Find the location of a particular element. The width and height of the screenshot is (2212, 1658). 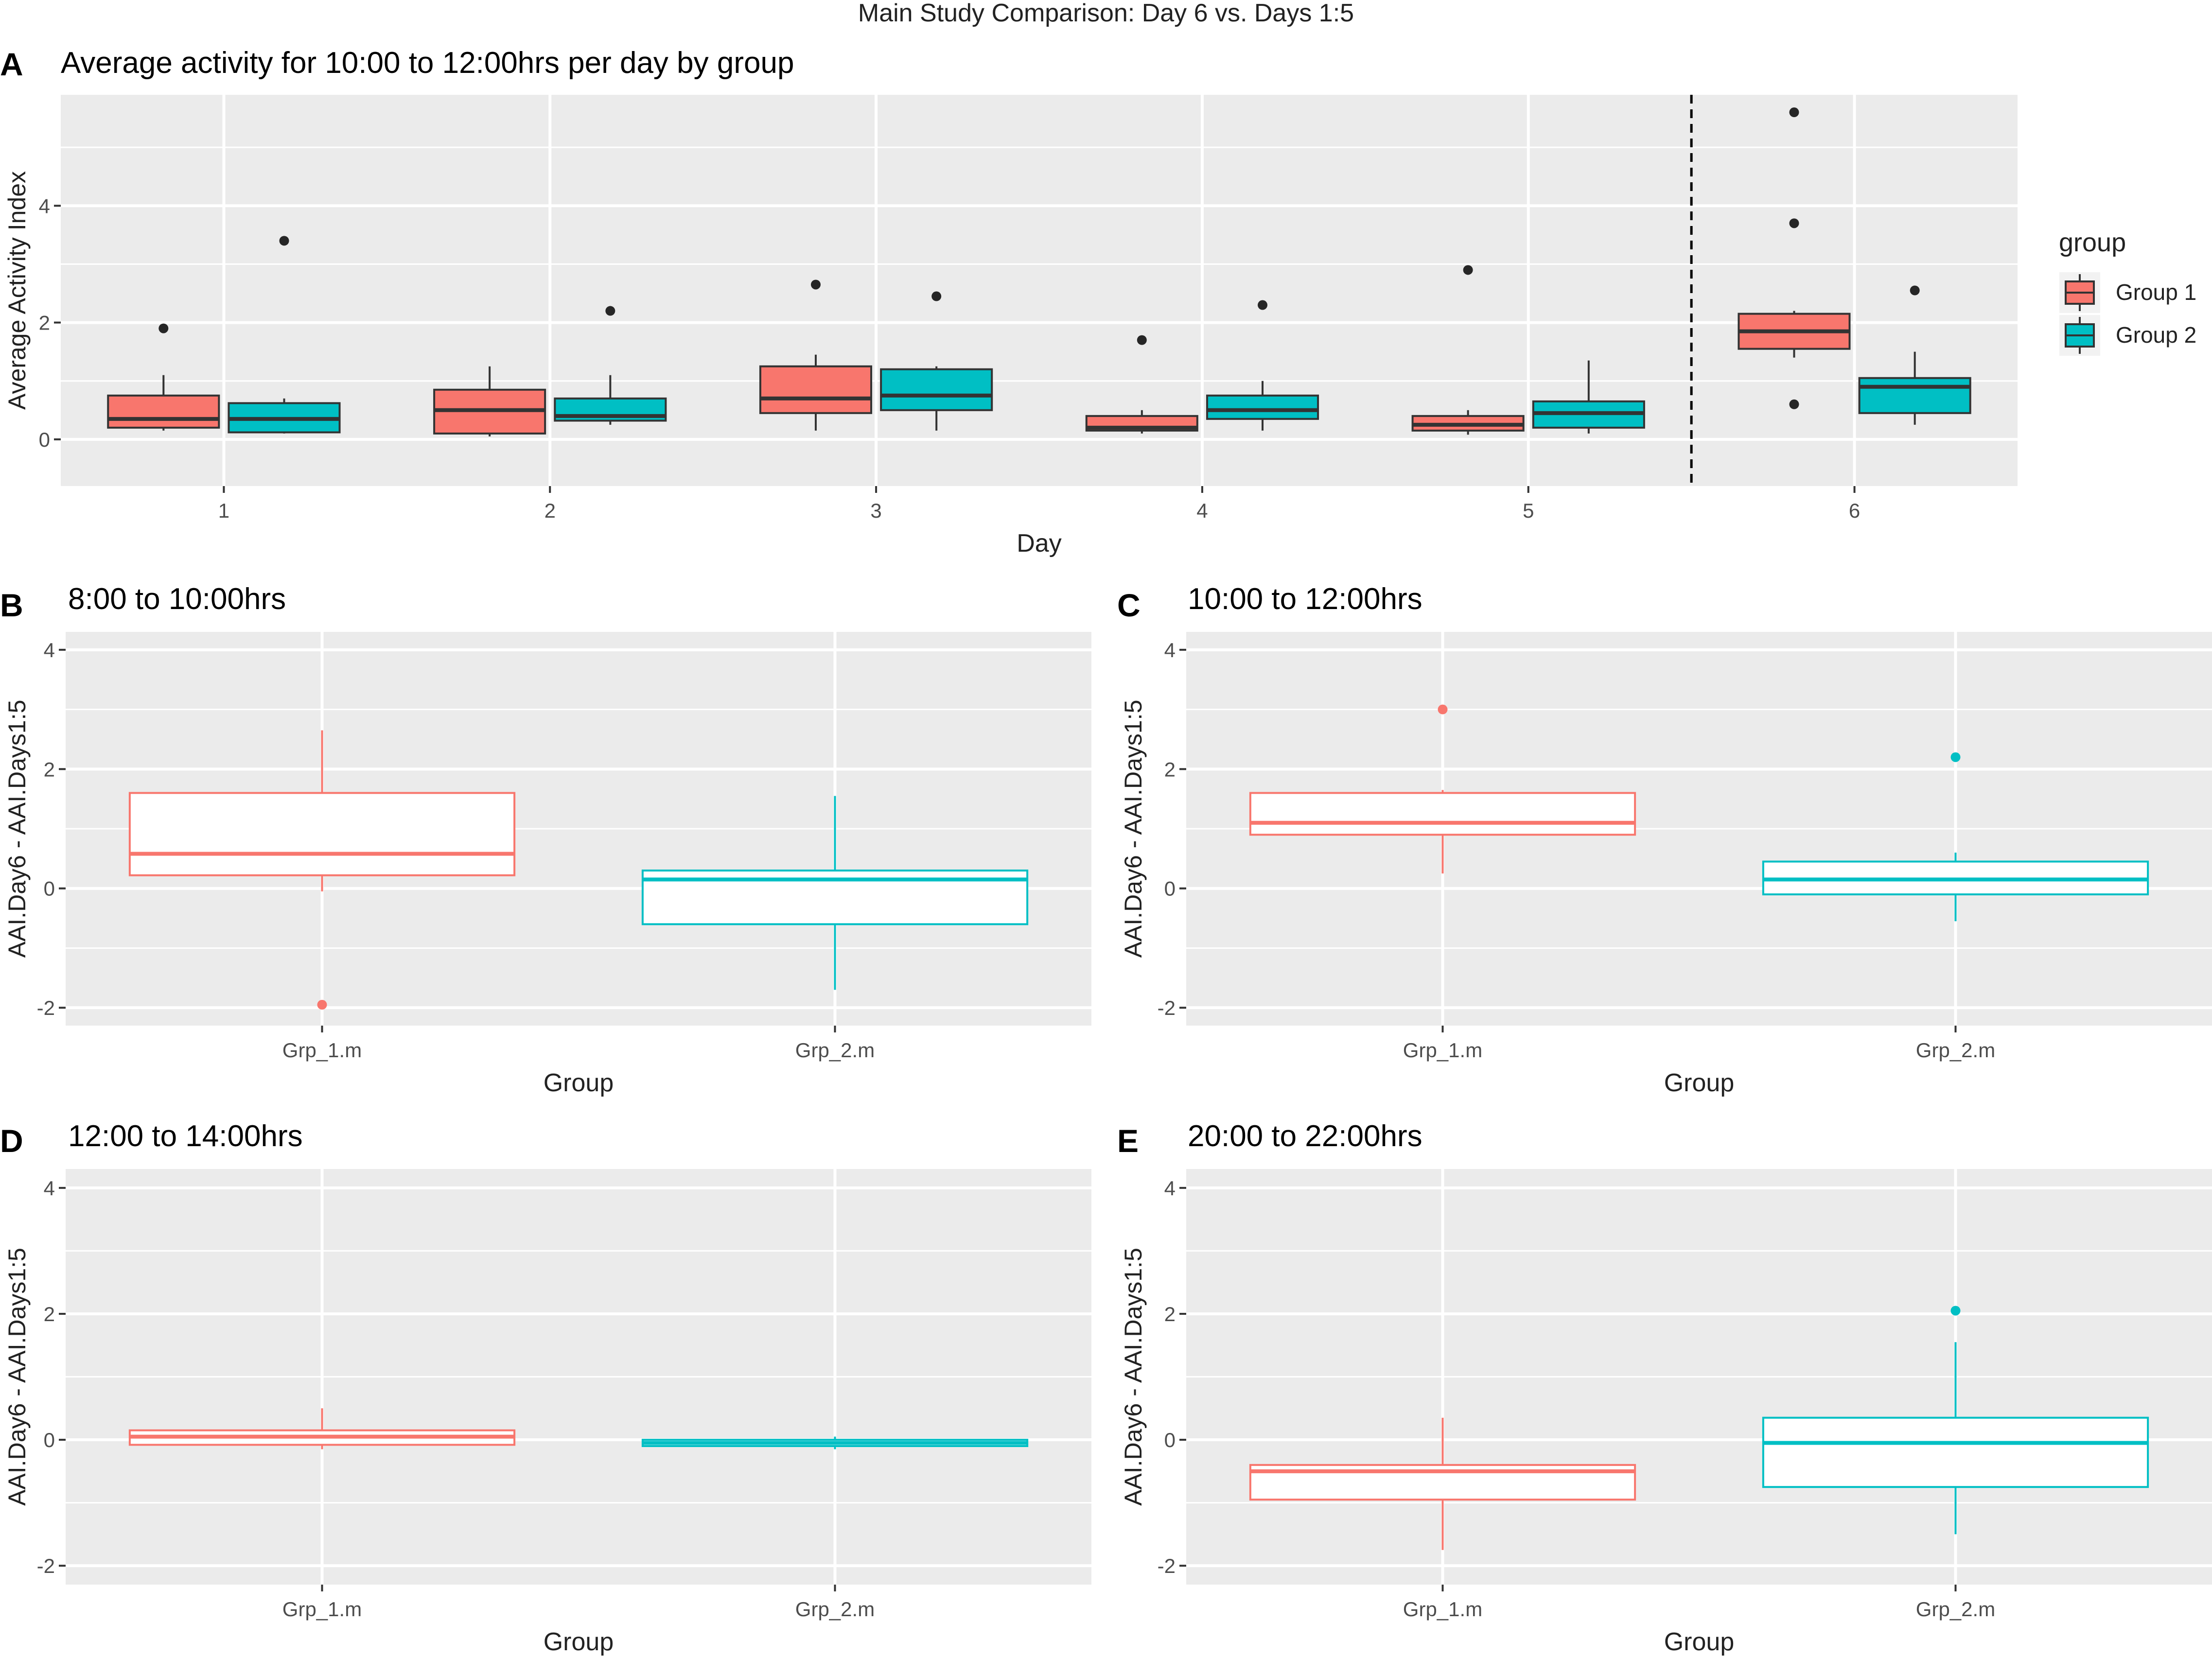

panel-label: C is located at coordinates (1129, 605).